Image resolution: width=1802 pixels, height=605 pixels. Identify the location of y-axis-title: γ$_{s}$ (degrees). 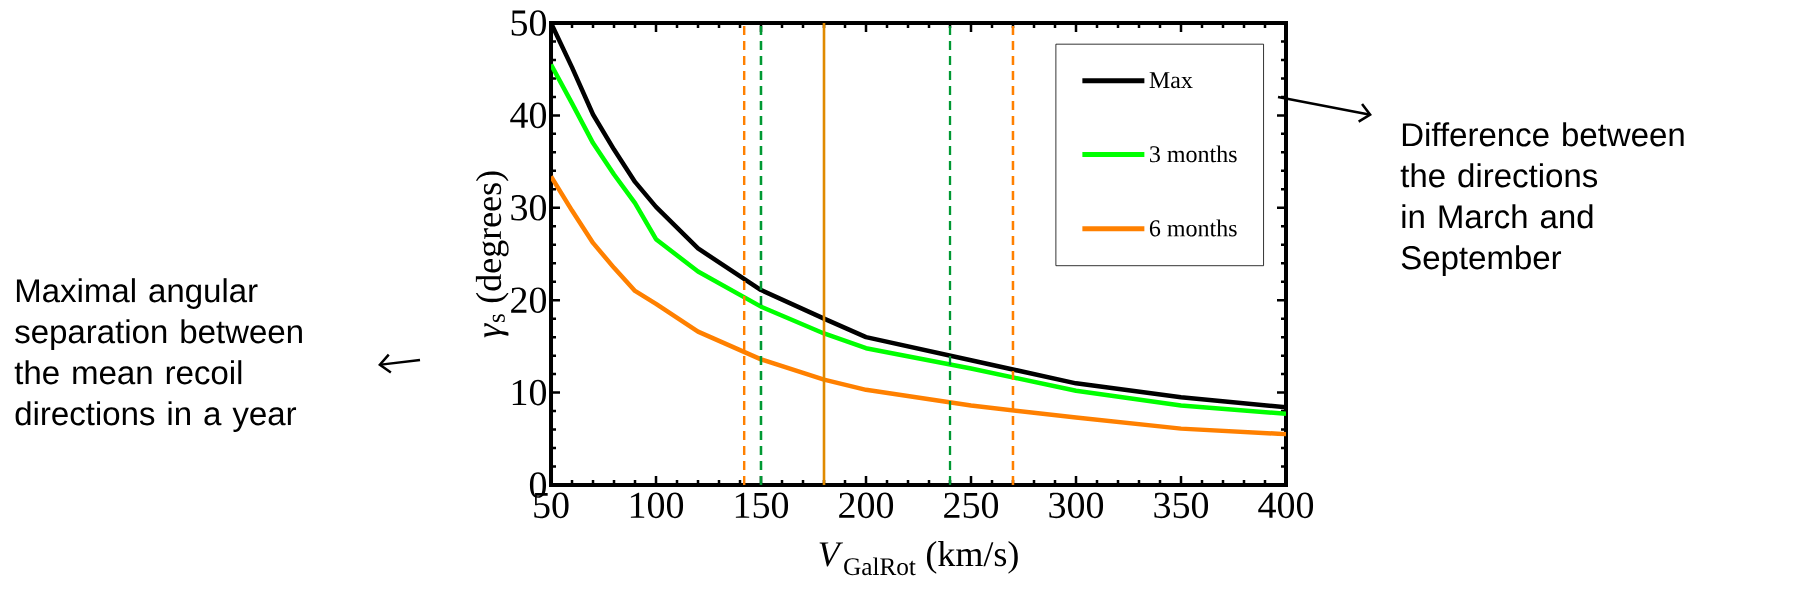
(492, 254).